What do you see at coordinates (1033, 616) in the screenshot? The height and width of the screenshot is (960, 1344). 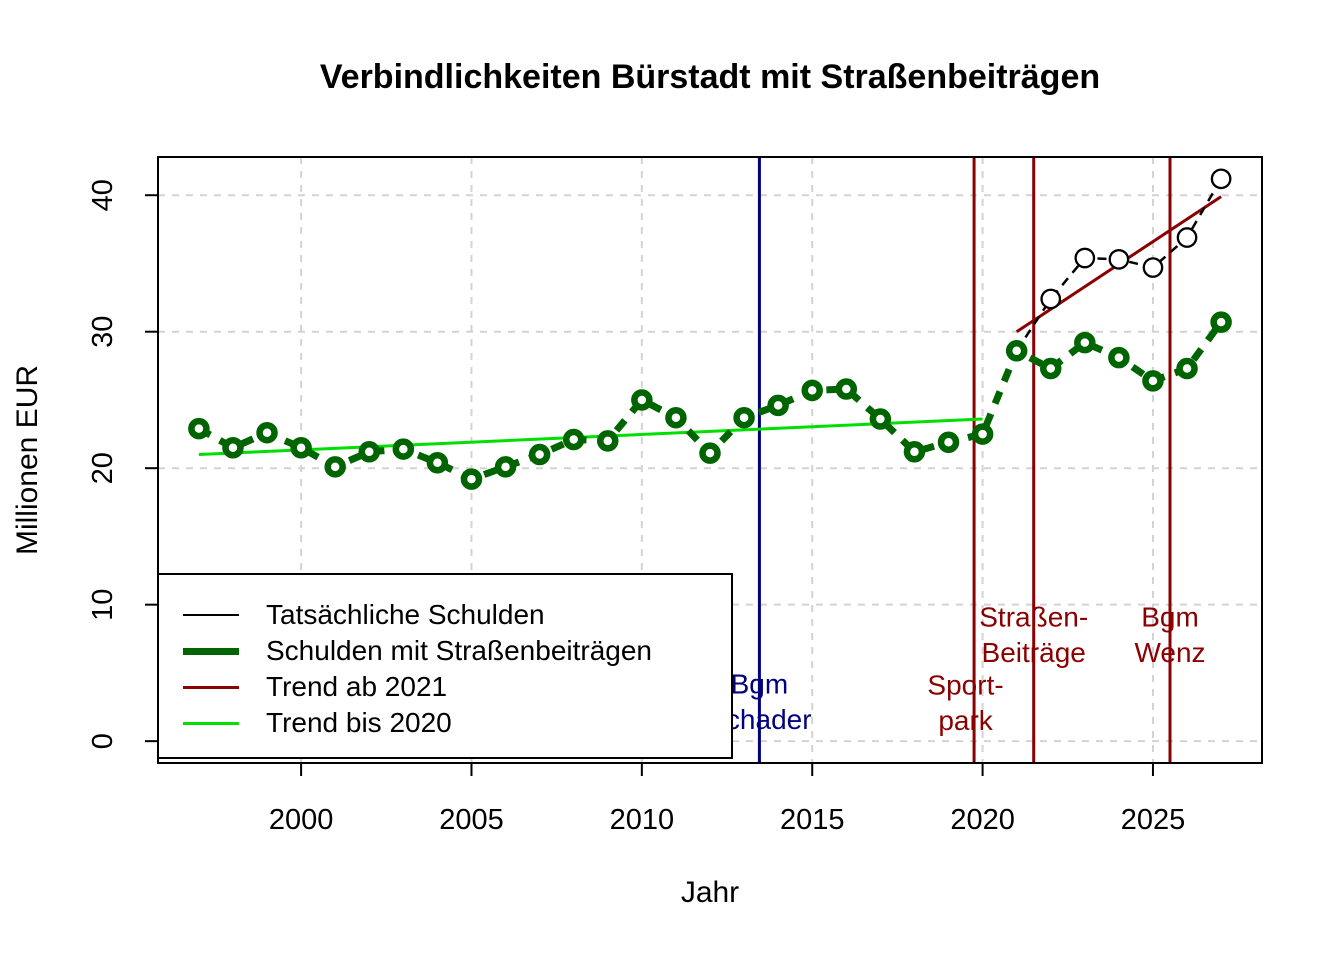 I see `event-label-strassen-beitraege: Straßen-` at bounding box center [1033, 616].